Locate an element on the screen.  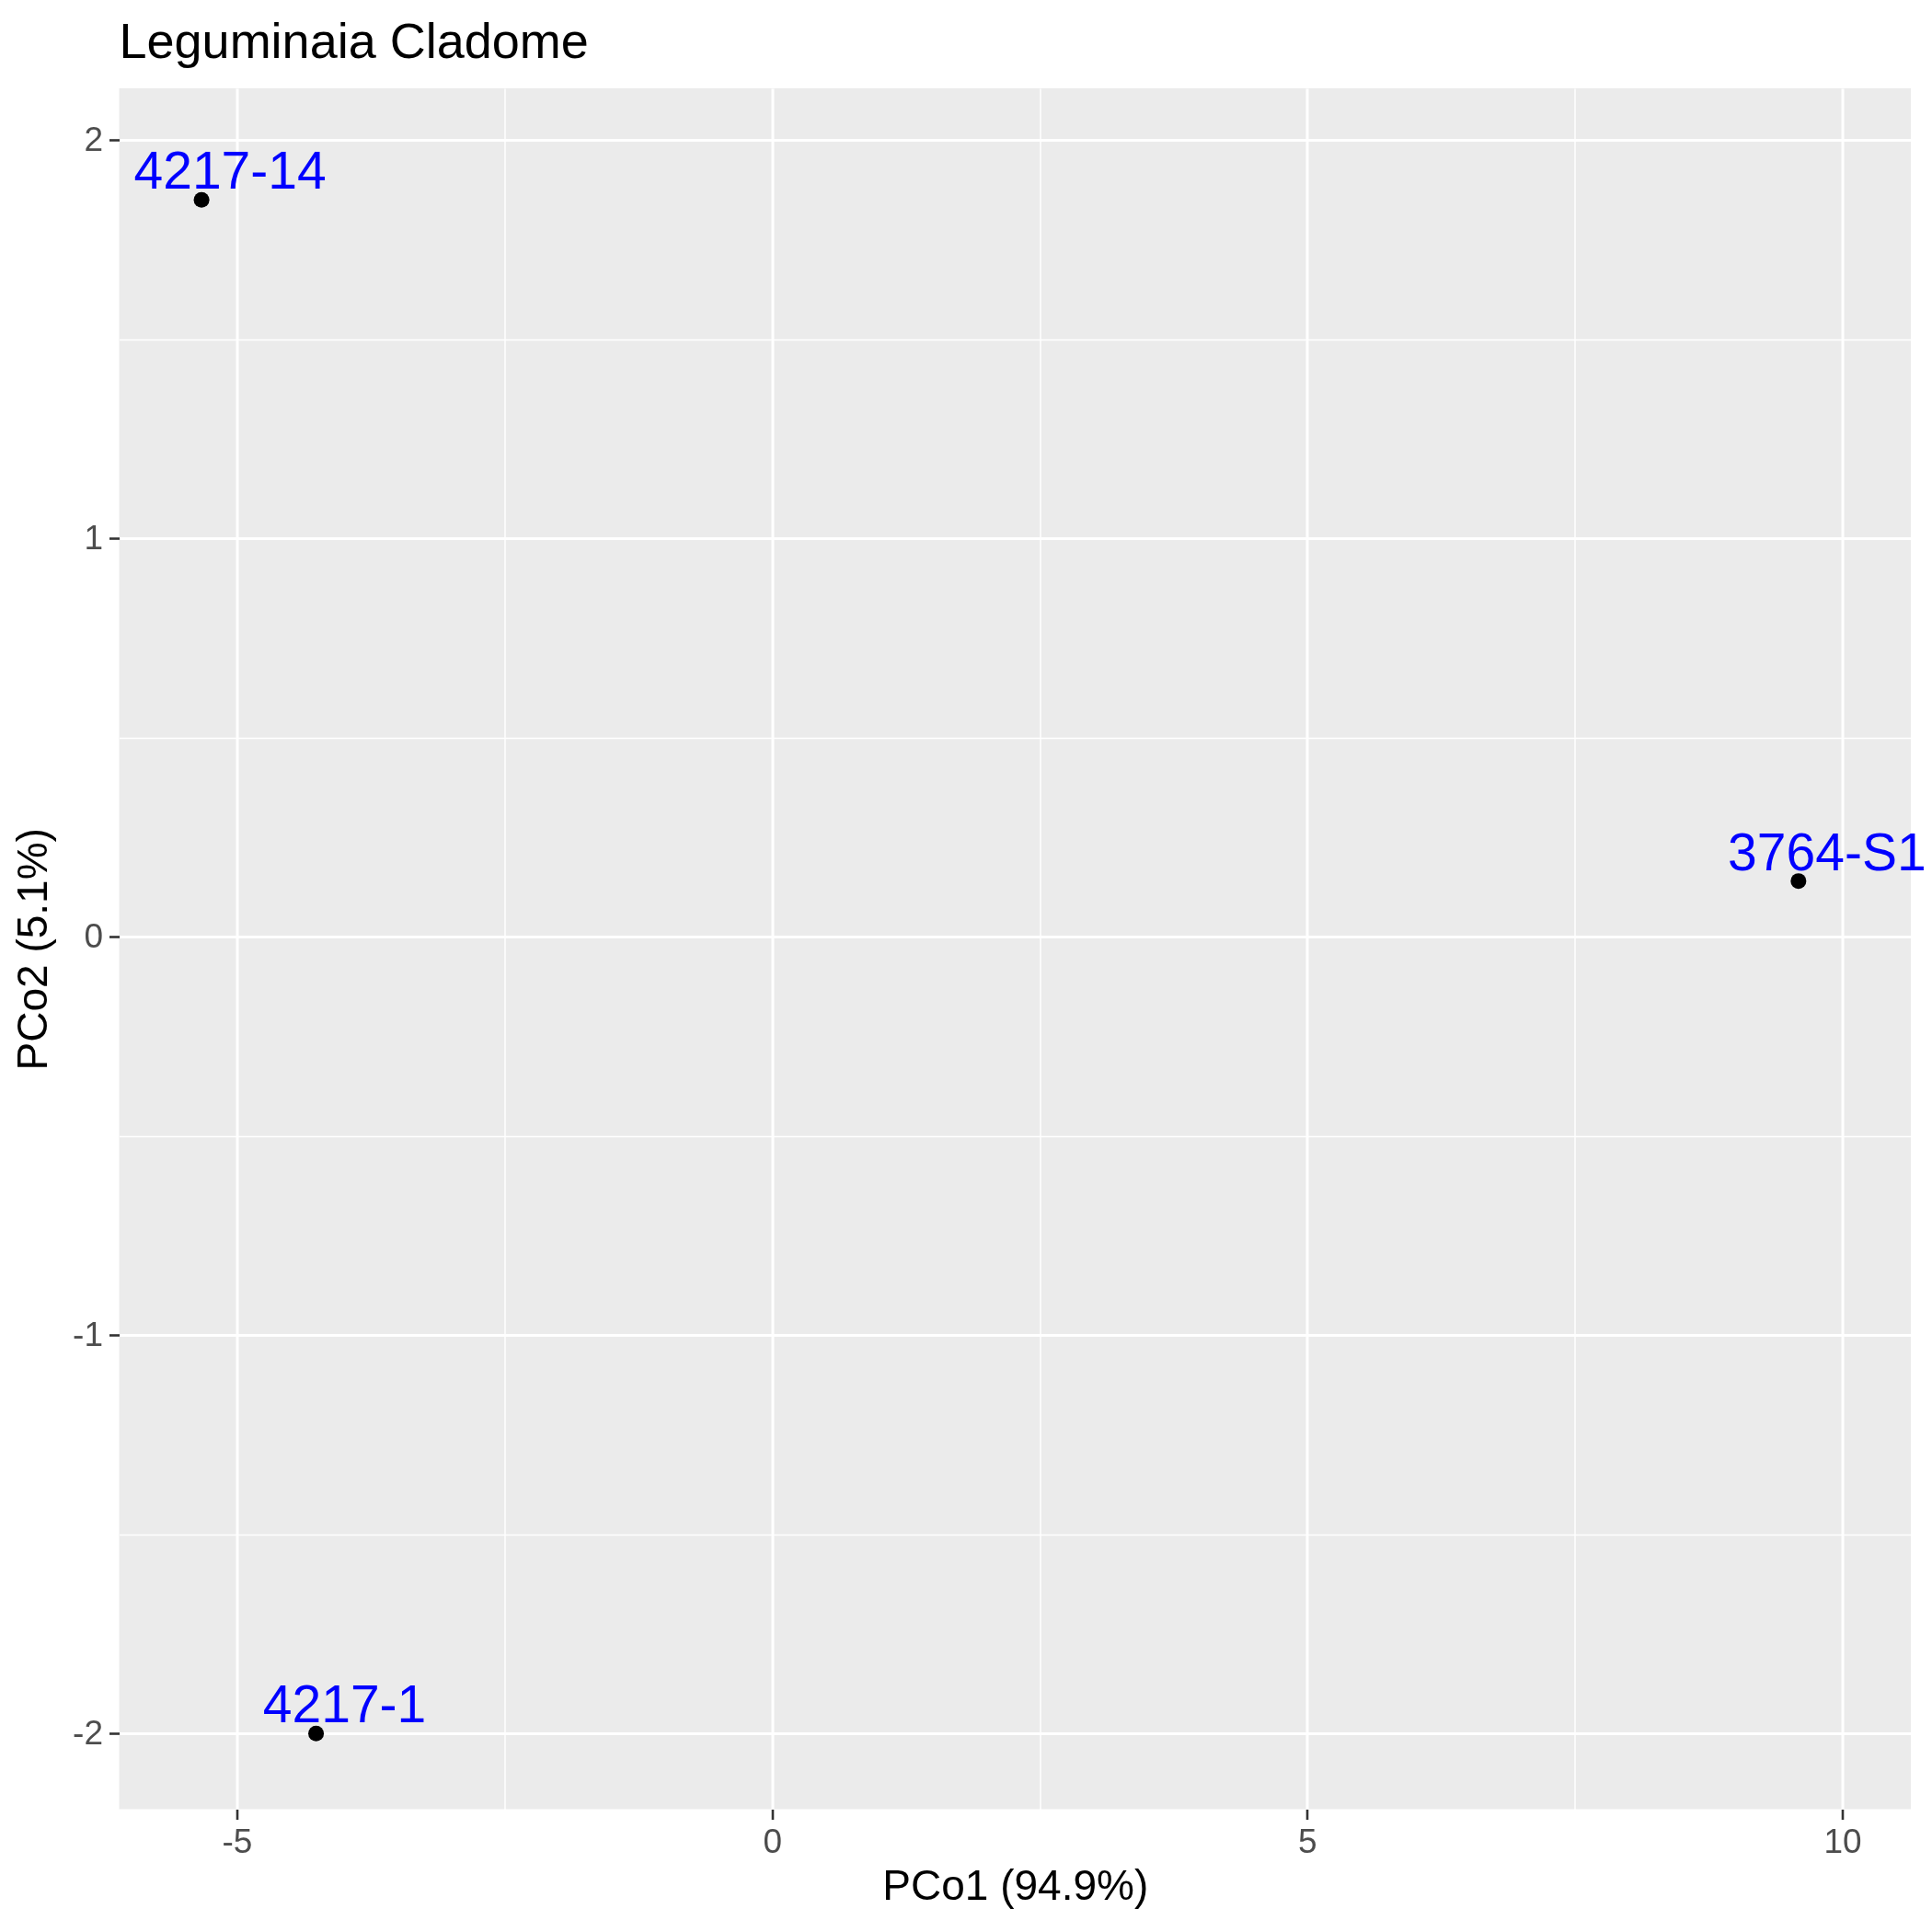
y-tick-label: 1 is located at coordinates (93, 537).